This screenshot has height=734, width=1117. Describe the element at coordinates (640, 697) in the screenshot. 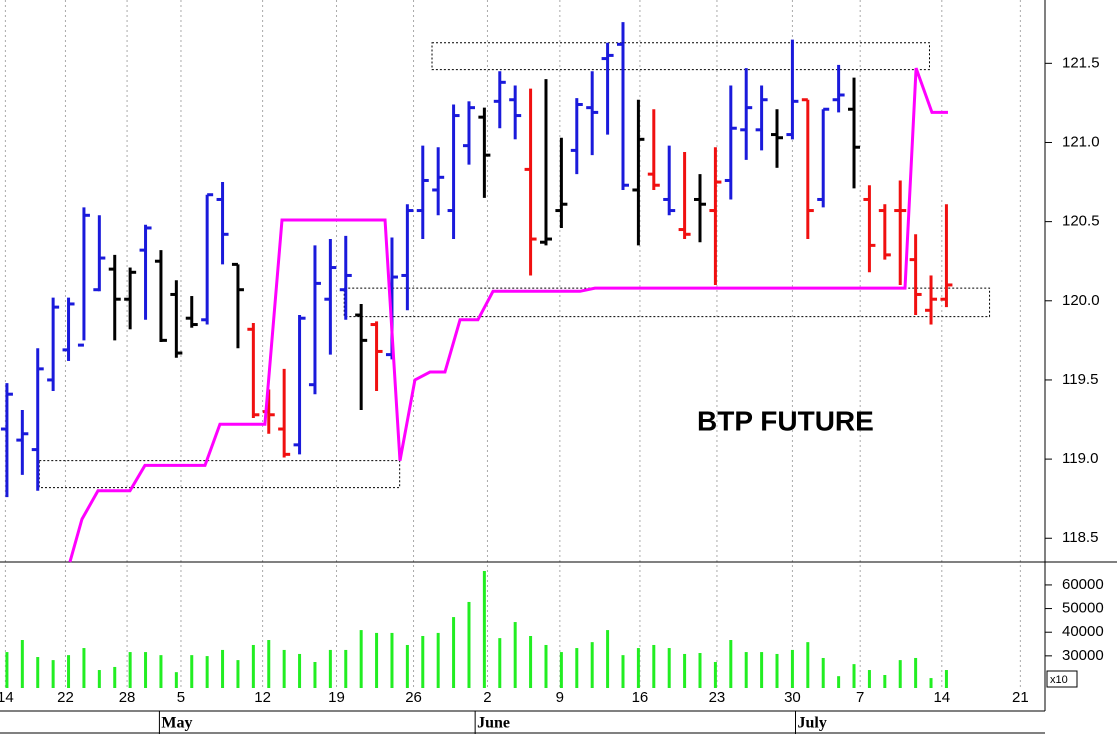

I see `x-tick-label: 16` at that location.